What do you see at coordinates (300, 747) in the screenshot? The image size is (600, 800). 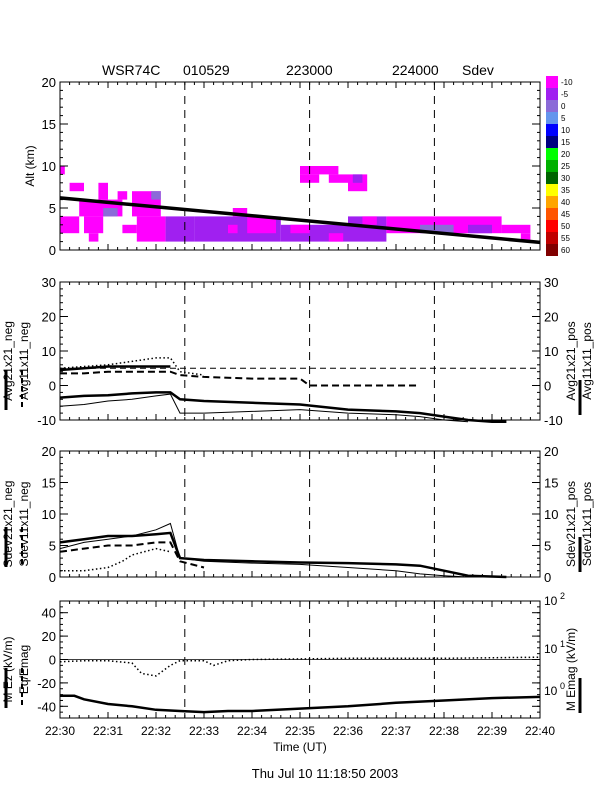 I see `x-axis-label: Time (UT)` at bounding box center [300, 747].